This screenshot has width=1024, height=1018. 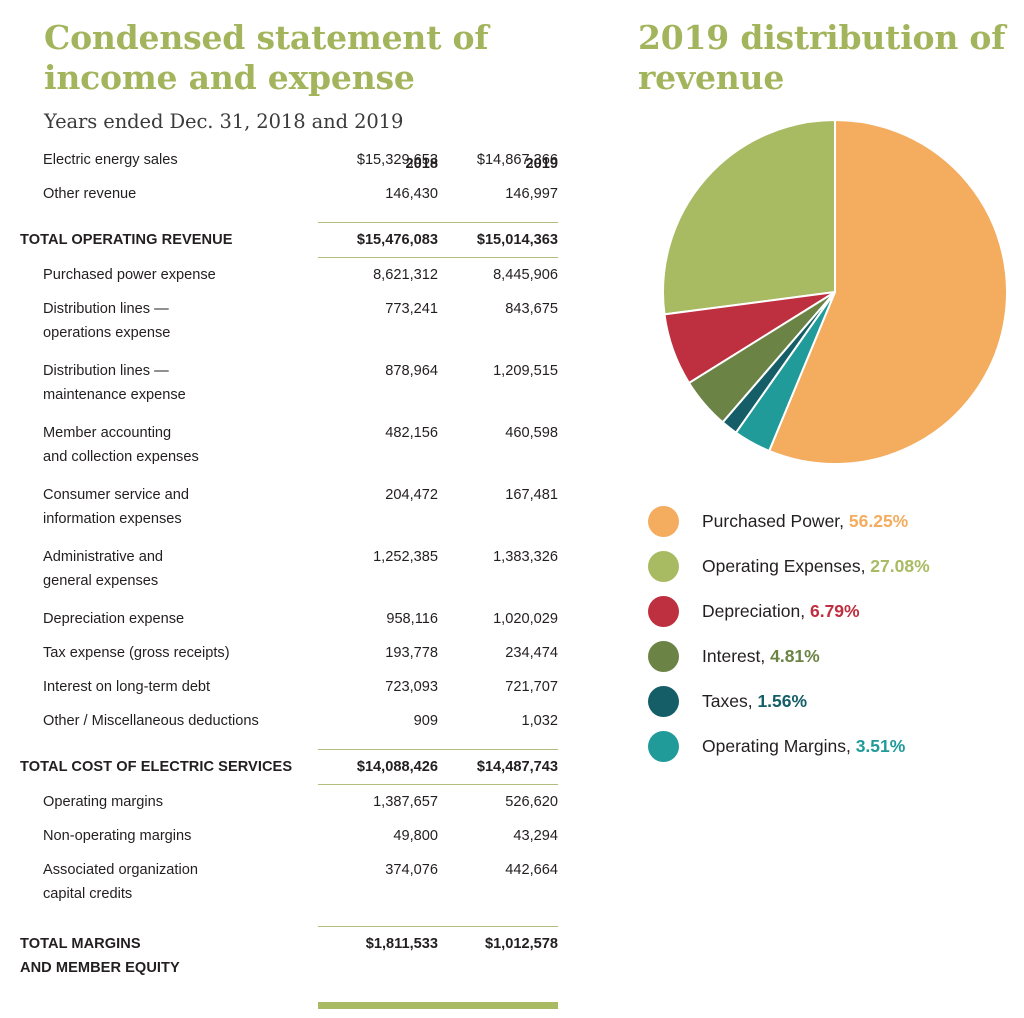 I want to click on row-label: Non-operating margins, so click(x=117, y=836).